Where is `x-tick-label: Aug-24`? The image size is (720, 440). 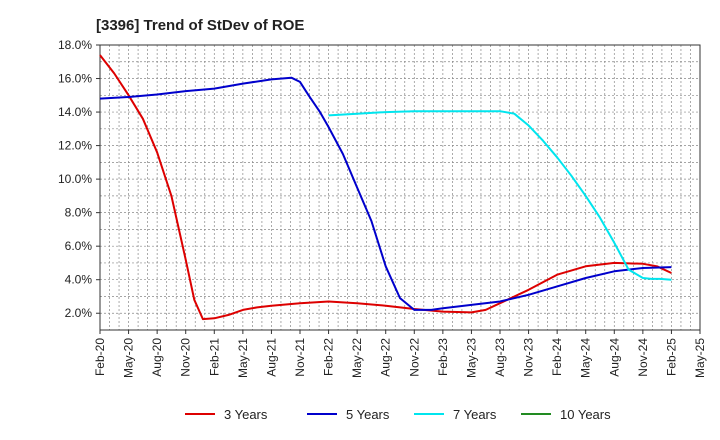 x-tick-label: Aug-24 is located at coordinates (614, 357).